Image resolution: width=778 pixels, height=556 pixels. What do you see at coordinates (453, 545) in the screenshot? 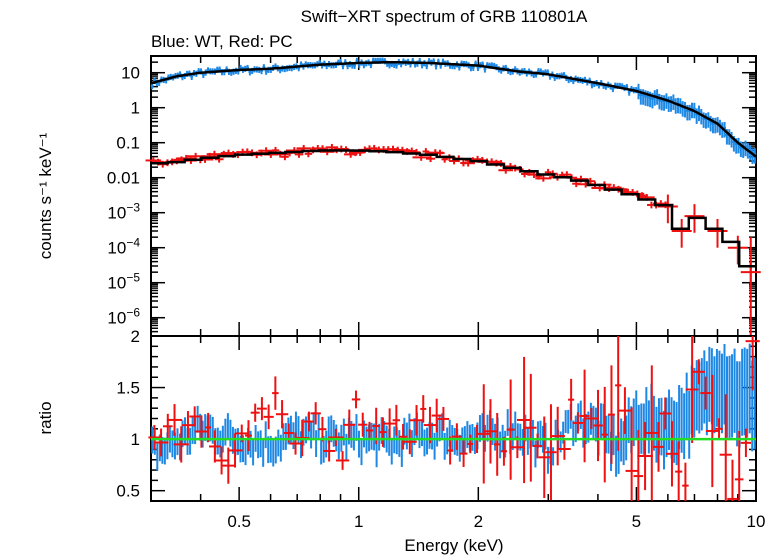
I see `x-axis-label: Energy (keV)` at bounding box center [453, 545].